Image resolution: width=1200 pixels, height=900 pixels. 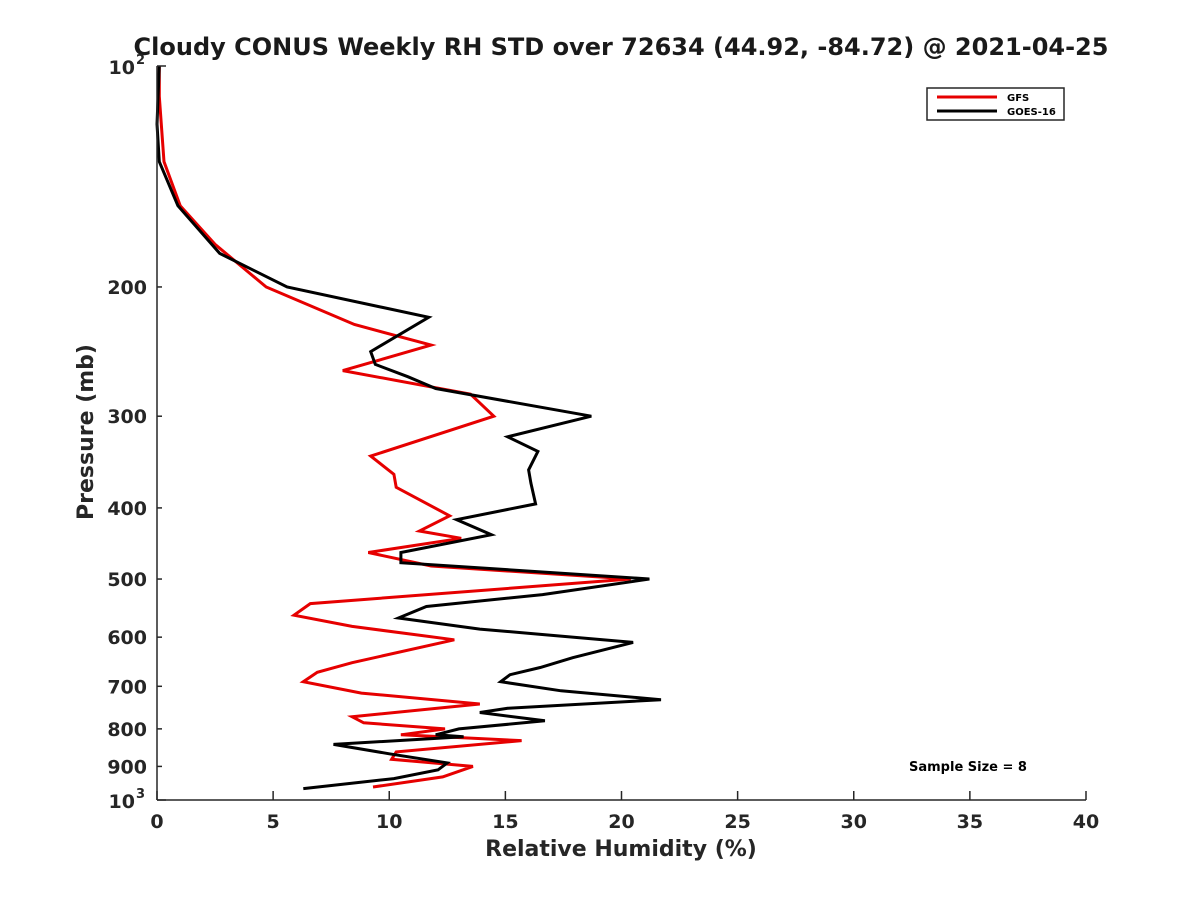 I want to click on legend-label: GFS, so click(x=1018, y=98).